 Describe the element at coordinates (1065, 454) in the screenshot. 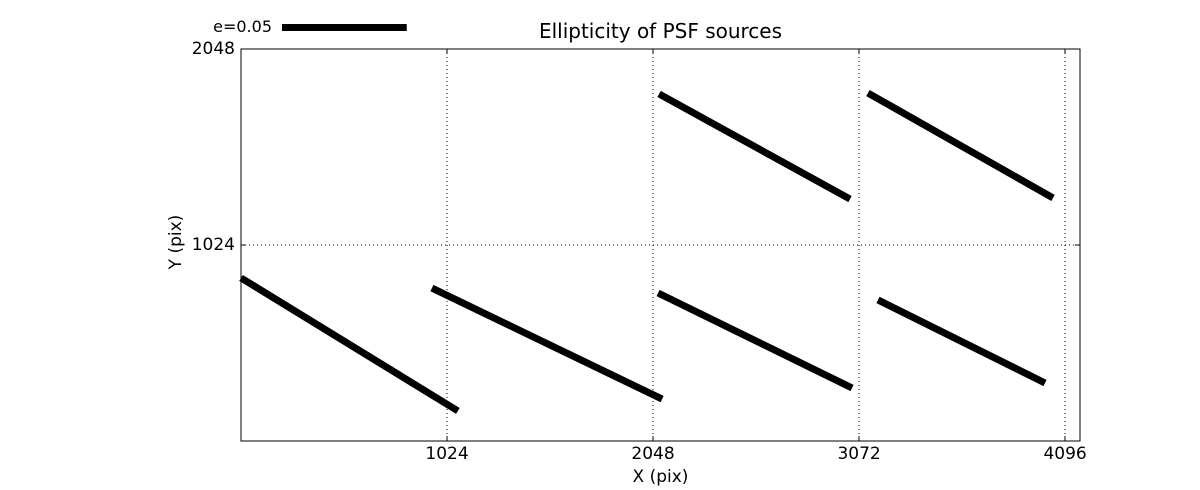

I see `x-tick-label-4096: 4096` at that location.